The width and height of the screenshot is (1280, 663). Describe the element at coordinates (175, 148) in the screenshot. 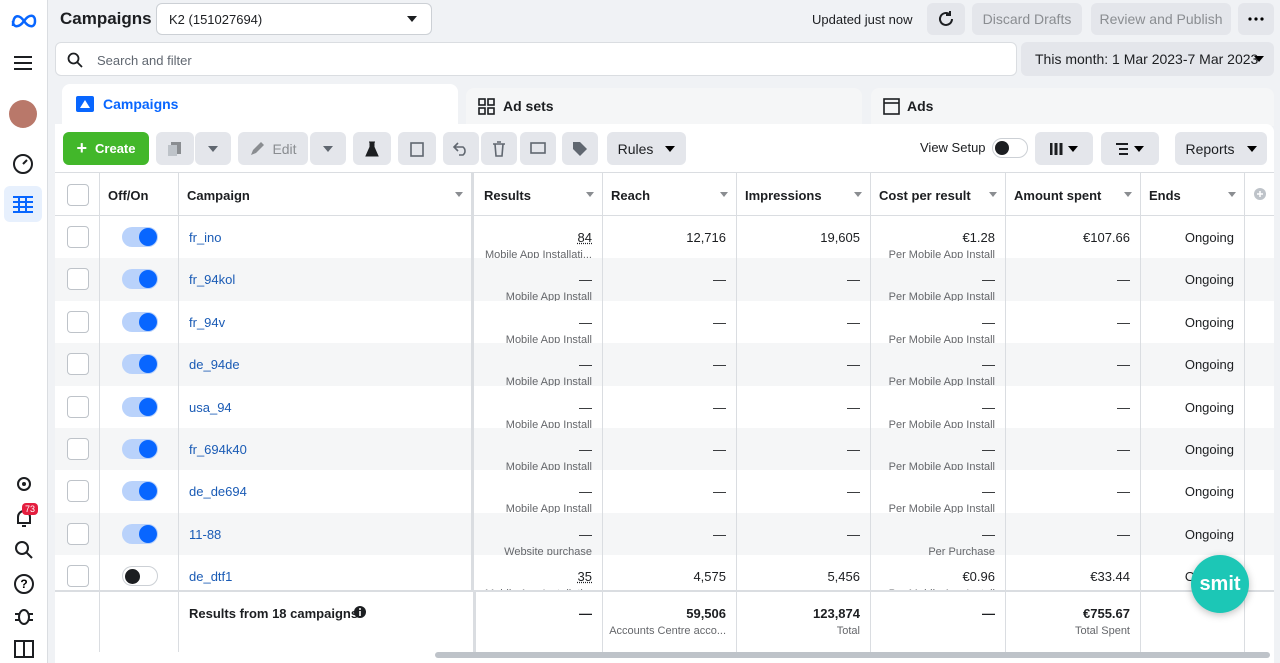

I see `duplicate-button` at that location.